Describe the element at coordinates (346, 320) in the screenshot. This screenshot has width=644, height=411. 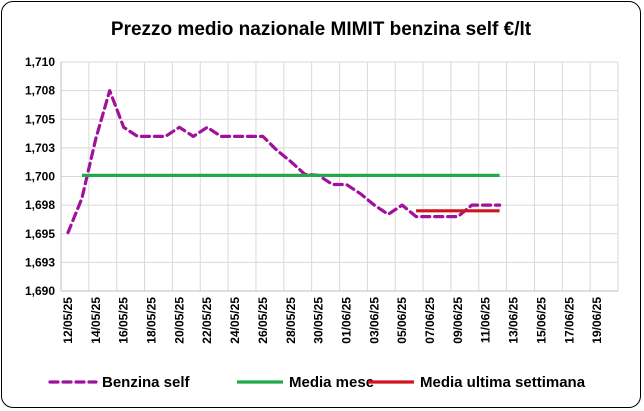
I see `x-tick-label: 01/06/25` at that location.